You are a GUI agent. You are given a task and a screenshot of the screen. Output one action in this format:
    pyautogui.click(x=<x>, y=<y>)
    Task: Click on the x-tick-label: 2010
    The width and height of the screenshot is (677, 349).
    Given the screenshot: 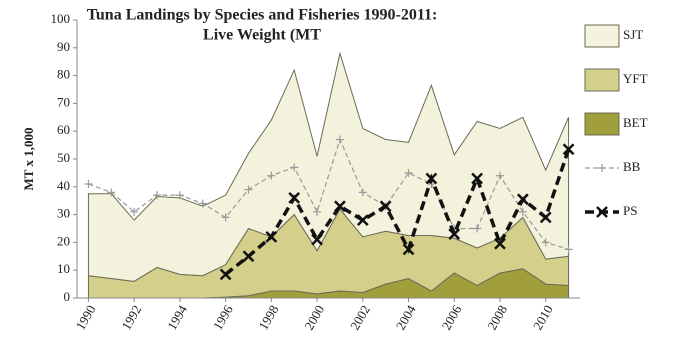 What is the action you would take?
    pyautogui.click(x=543, y=317)
    